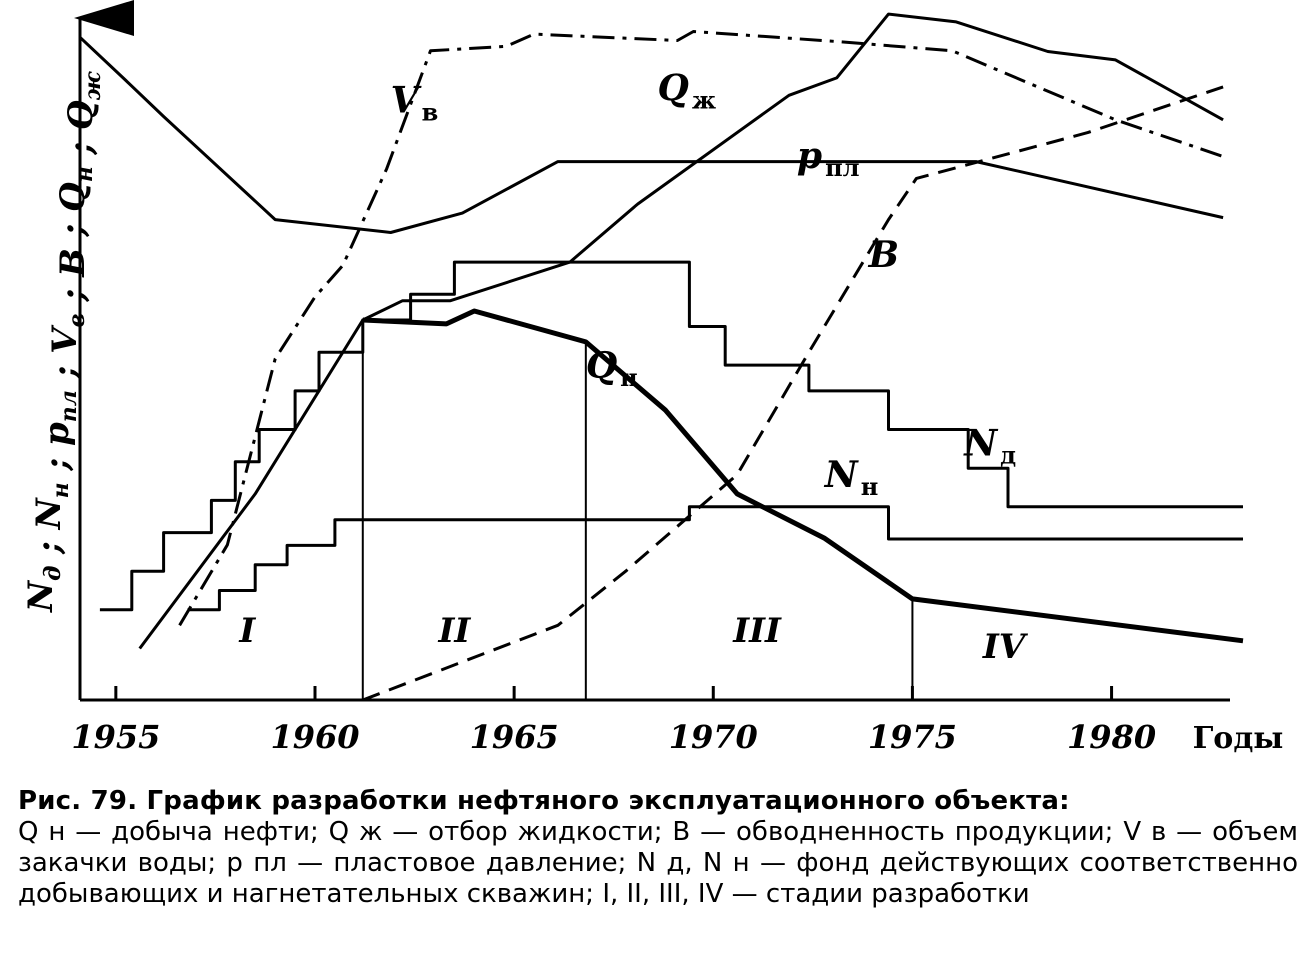  What do you see at coordinates (115, 737) in the screenshot?
I see `x-tick-label: 1955` at bounding box center [115, 737].